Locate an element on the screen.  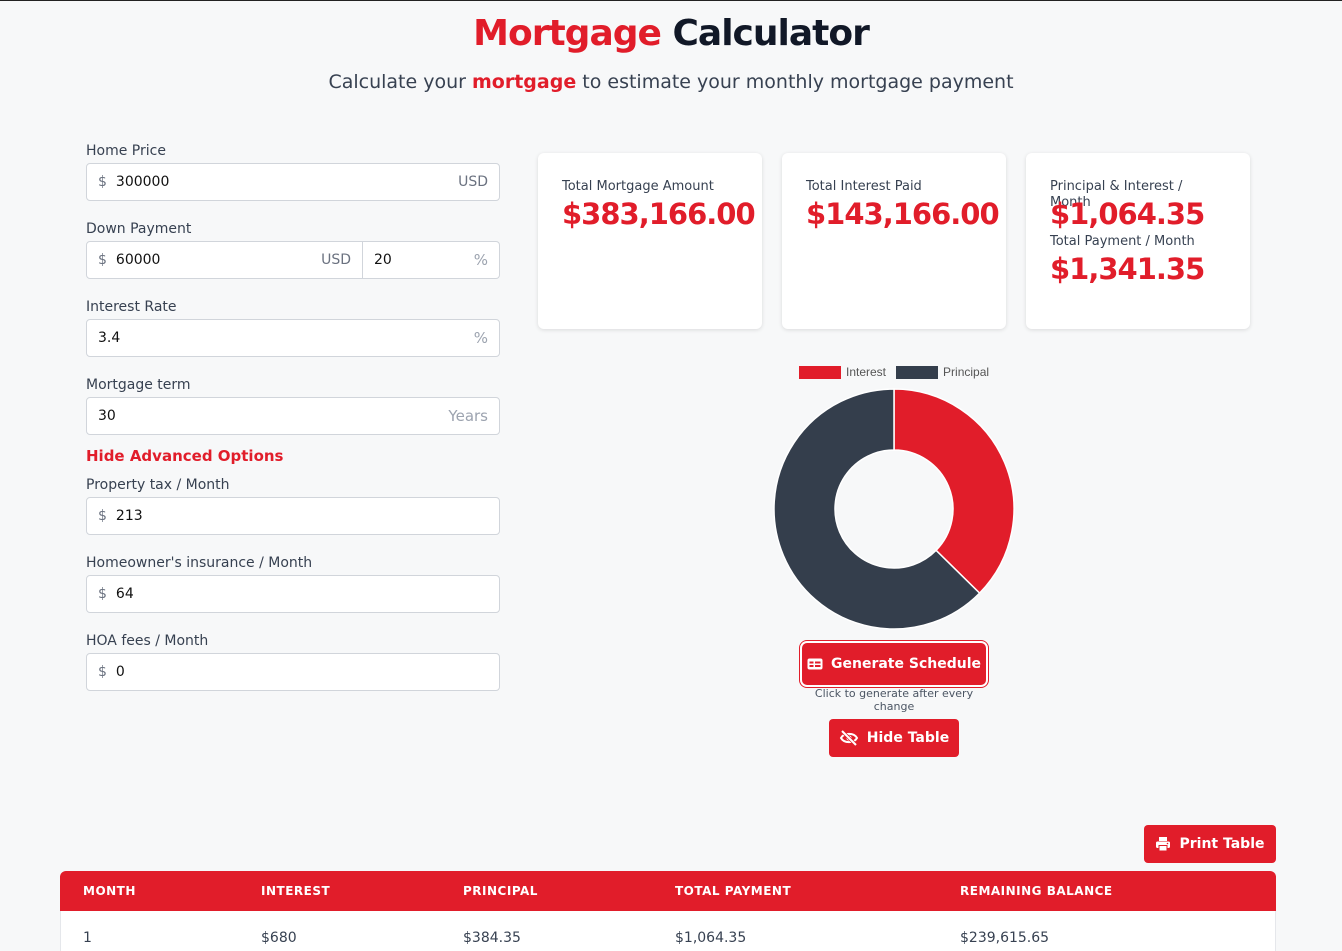
donut-slice-principal is located at coordinates (877, 509).